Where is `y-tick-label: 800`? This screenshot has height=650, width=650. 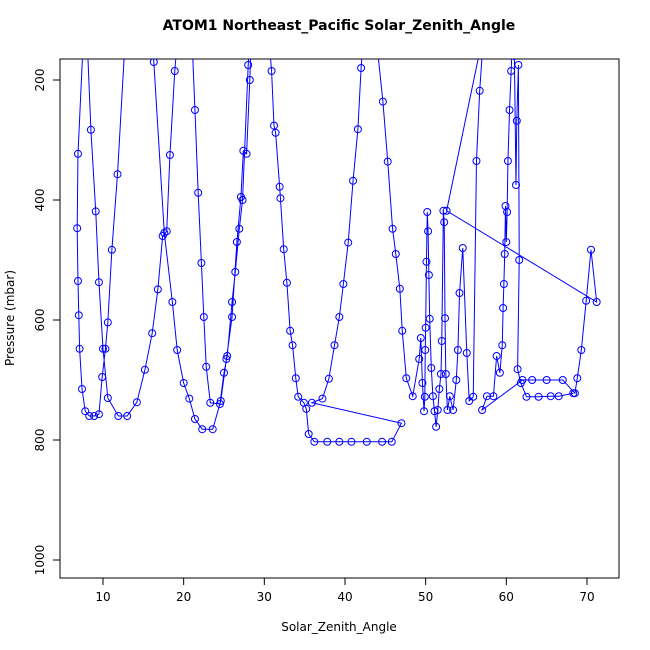
y-tick-label: 800 is located at coordinates (40, 440).